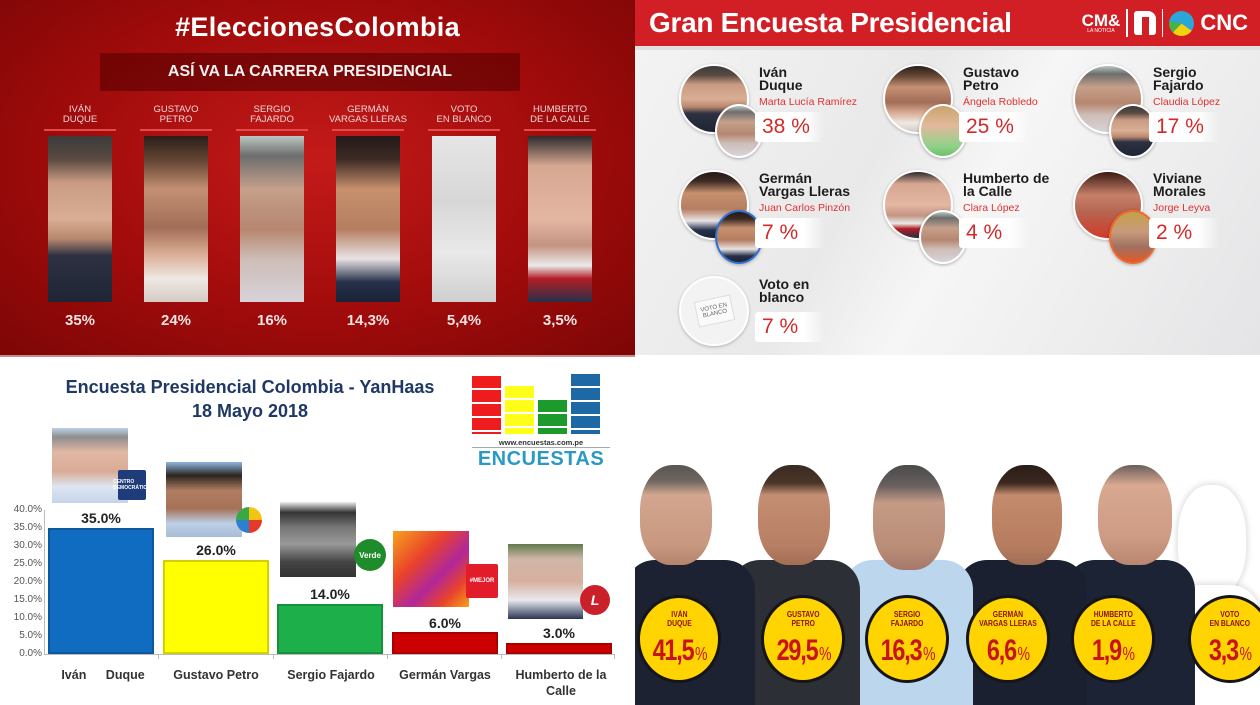  What do you see at coordinates (216, 607) in the screenshot?
I see `bar-gustavo-petro` at bounding box center [216, 607].